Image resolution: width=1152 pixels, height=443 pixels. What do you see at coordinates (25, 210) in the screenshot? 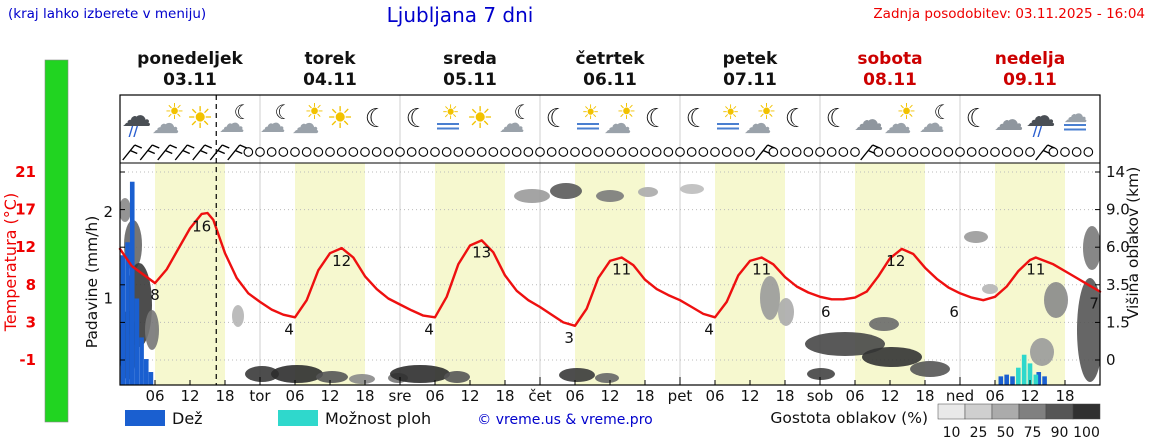
I see `temp-axis-tick: 17` at bounding box center [25, 210].